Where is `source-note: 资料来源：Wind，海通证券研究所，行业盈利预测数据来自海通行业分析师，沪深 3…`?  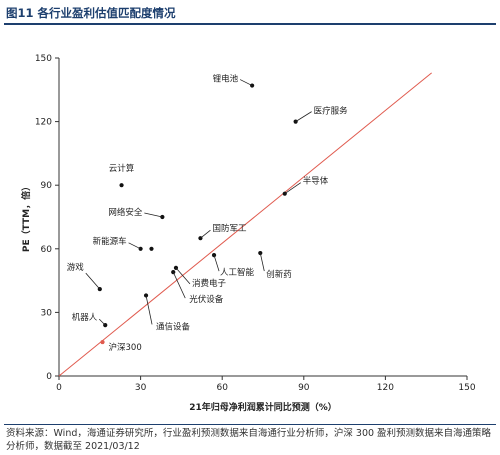 source-note: 资料来源：Wind，海通证券研究所，行业盈利预测数据来自海通行业分析师，沪深 3… is located at coordinates (249, 440).